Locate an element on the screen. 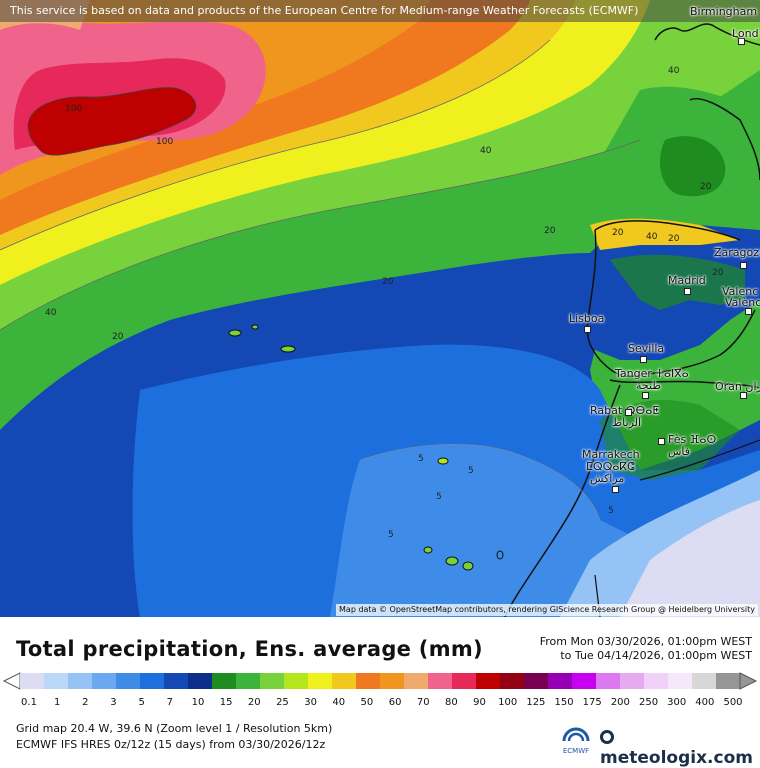 The height and width of the screenshot is (768, 760). city-sevilla: Sevilla is located at coordinates (646, 348).